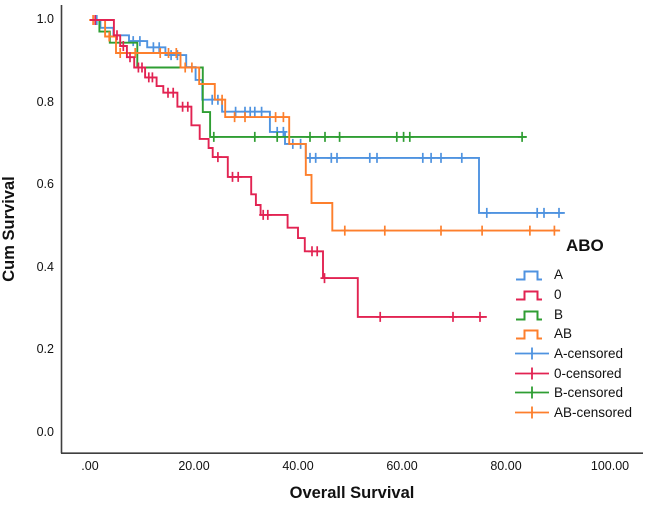 Image resolution: width=646 pixels, height=511 pixels. I want to click on x-tick-label-80.00: 80.00, so click(506, 466).